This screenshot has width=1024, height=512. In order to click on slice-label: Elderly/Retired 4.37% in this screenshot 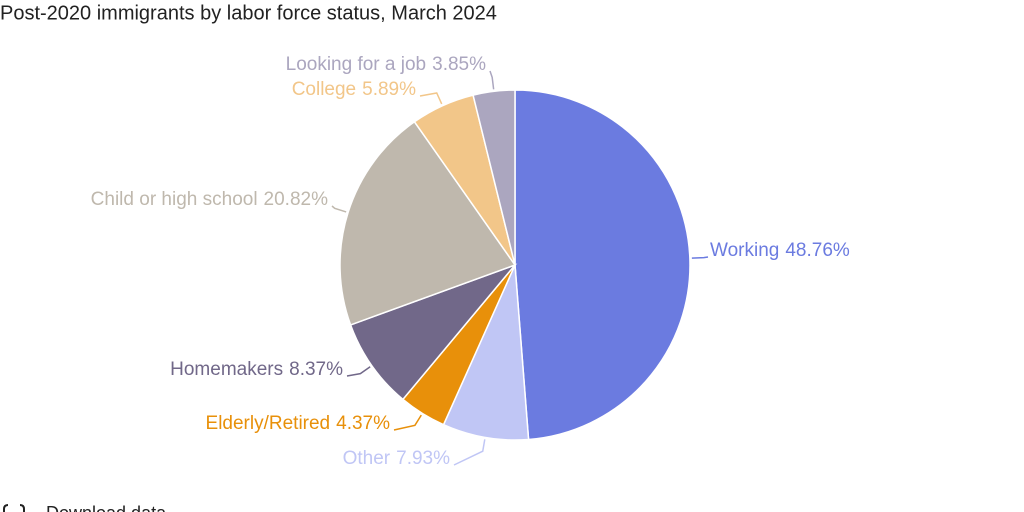, I will do `click(298, 423)`.